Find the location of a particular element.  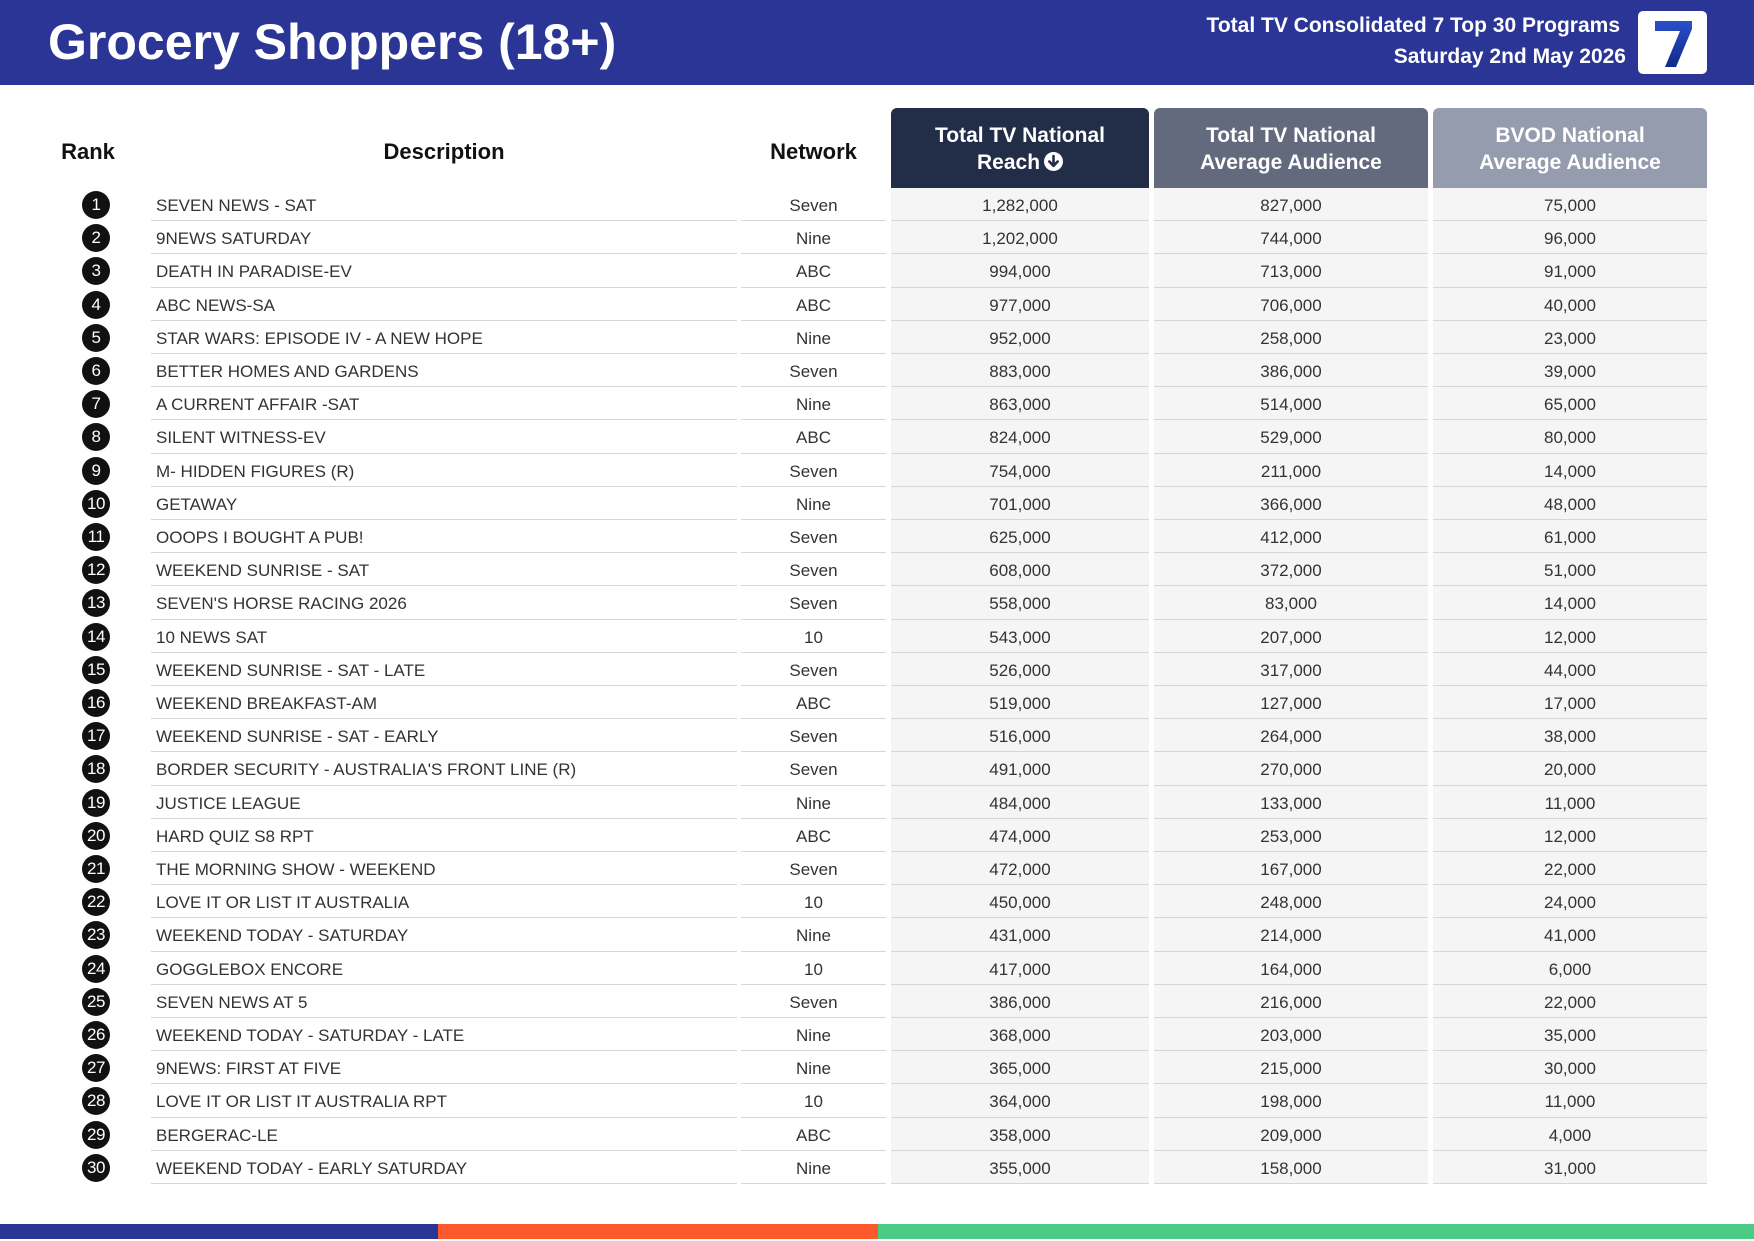

reach-value: 355,000 is located at coordinates (1020, 1167).